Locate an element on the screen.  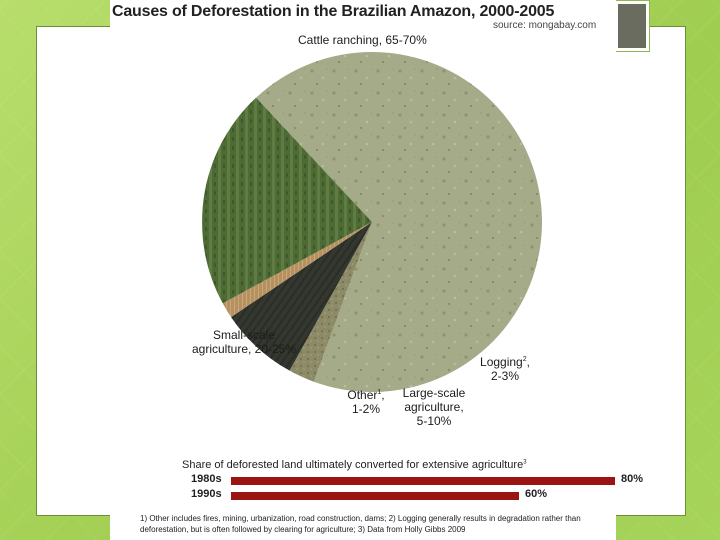
label-large-scale-line1: Large-scale is located at coordinates (434, 393).